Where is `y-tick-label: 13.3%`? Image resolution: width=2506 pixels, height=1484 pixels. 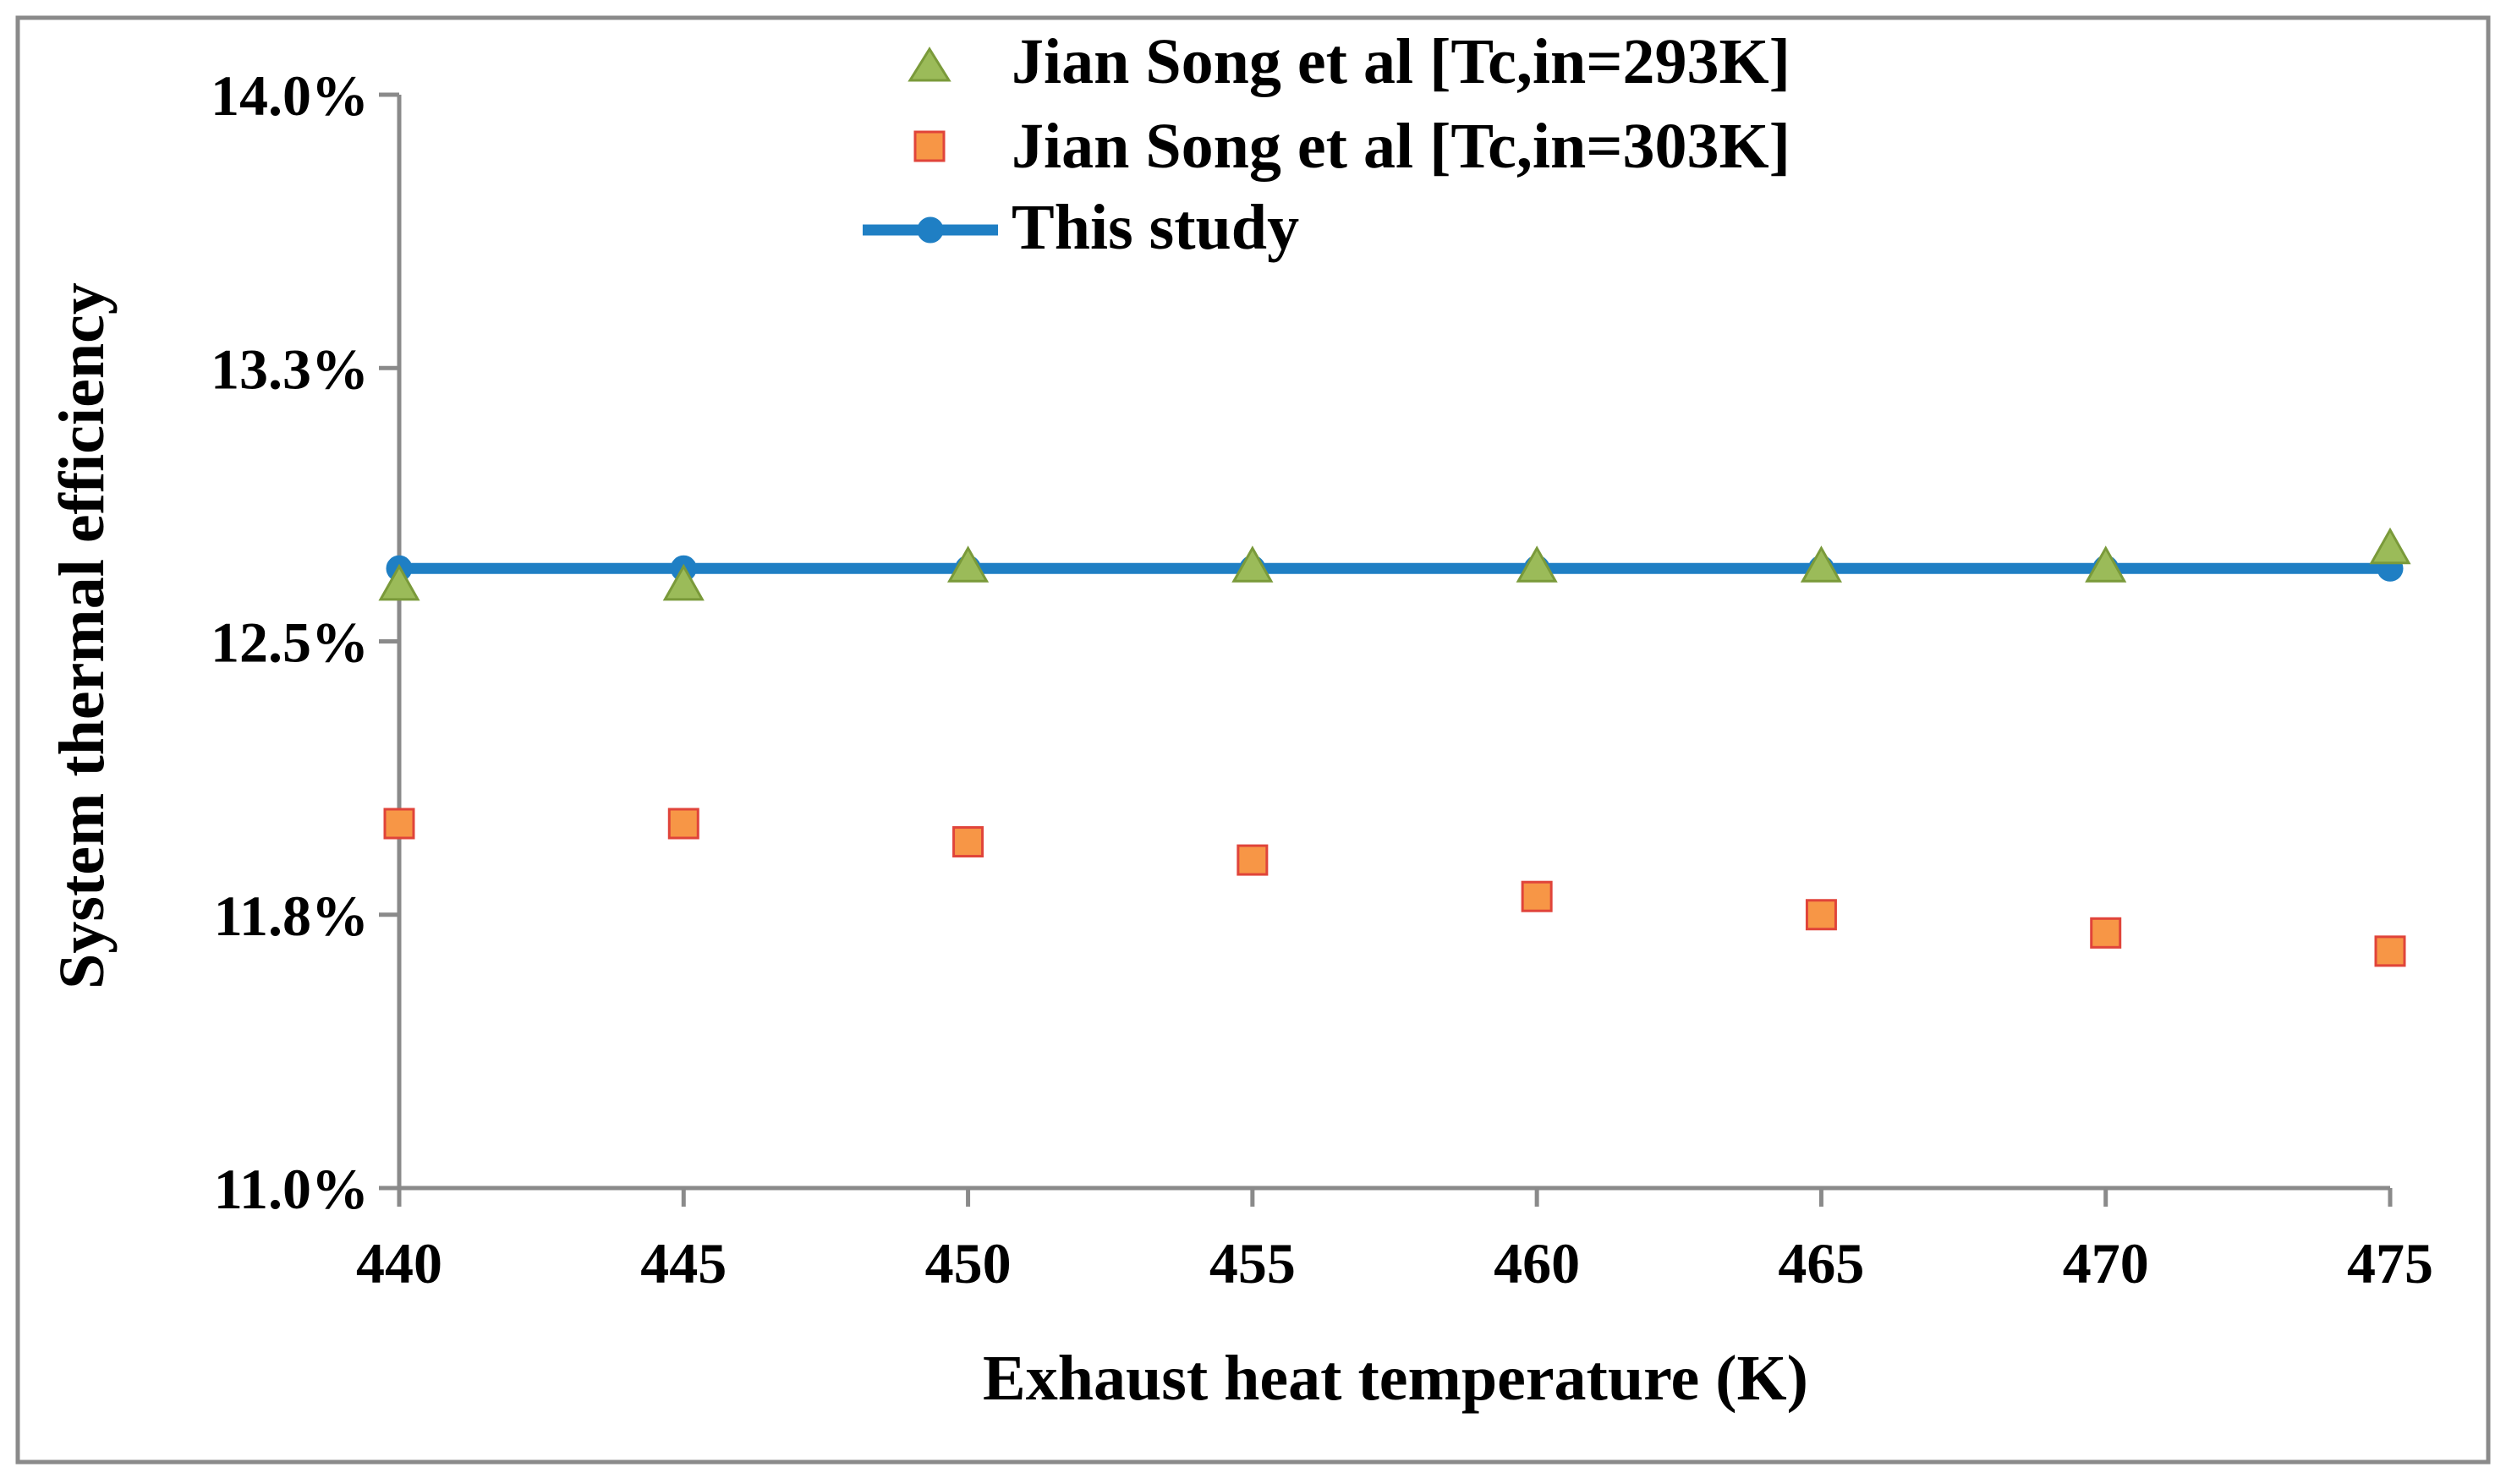 y-tick-label: 13.3% is located at coordinates (290, 369).